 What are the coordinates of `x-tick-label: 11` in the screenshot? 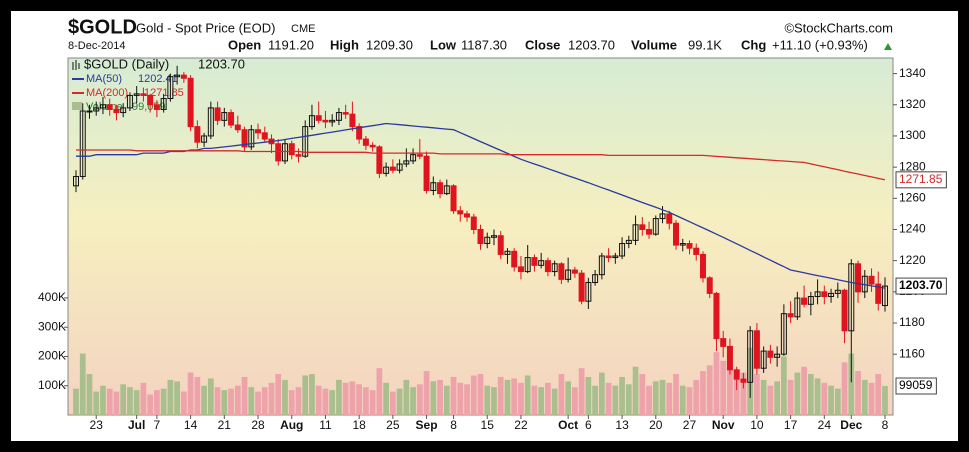 It's located at (325, 425).